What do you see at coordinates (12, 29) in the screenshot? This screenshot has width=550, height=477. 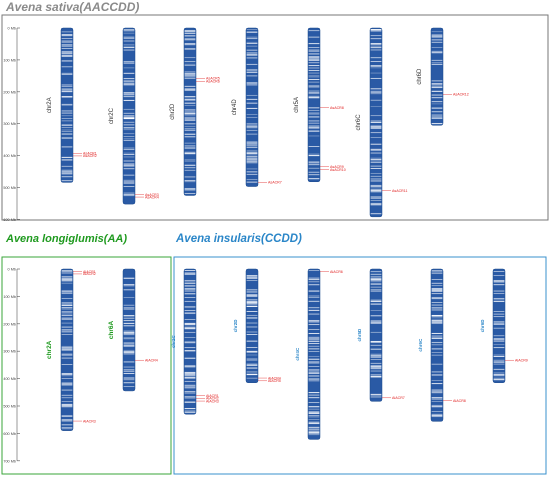 I see `scale-tick-label: 0 Mb` at bounding box center [12, 29].